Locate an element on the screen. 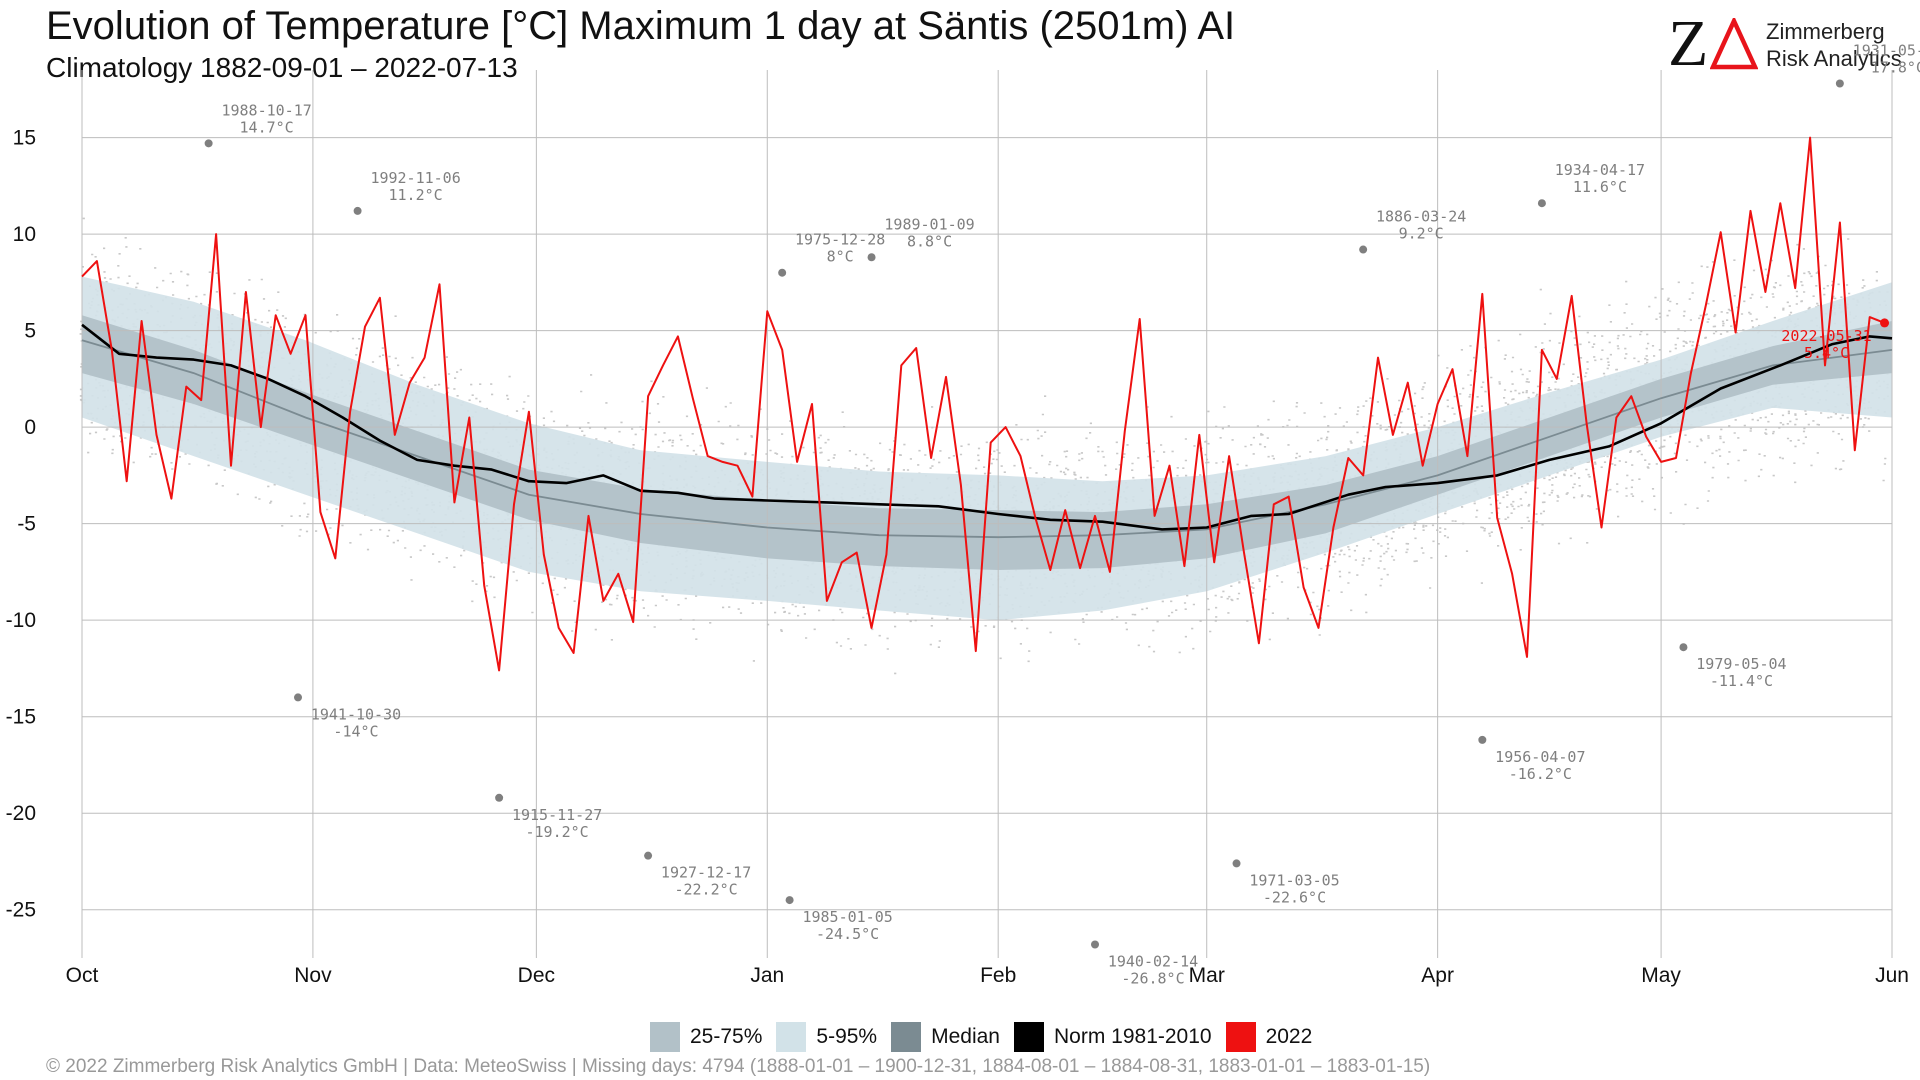 The height and width of the screenshot is (1080, 1920). record-value-label: 8°C is located at coordinates (840, 257).